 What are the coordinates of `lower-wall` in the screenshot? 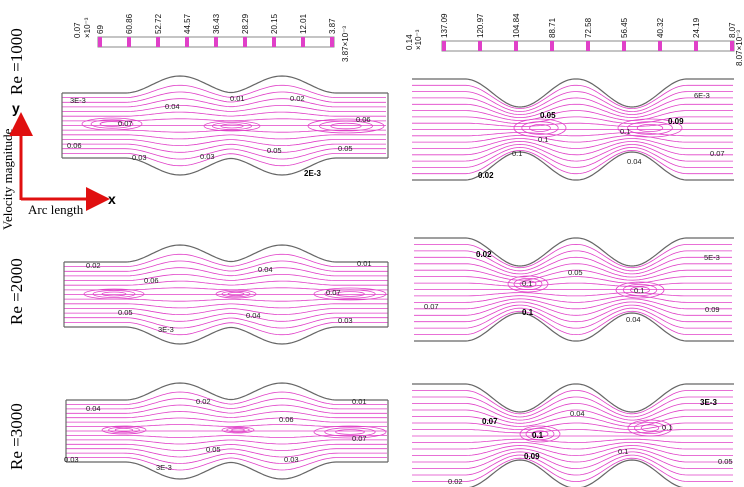 It's located at (226, 335).